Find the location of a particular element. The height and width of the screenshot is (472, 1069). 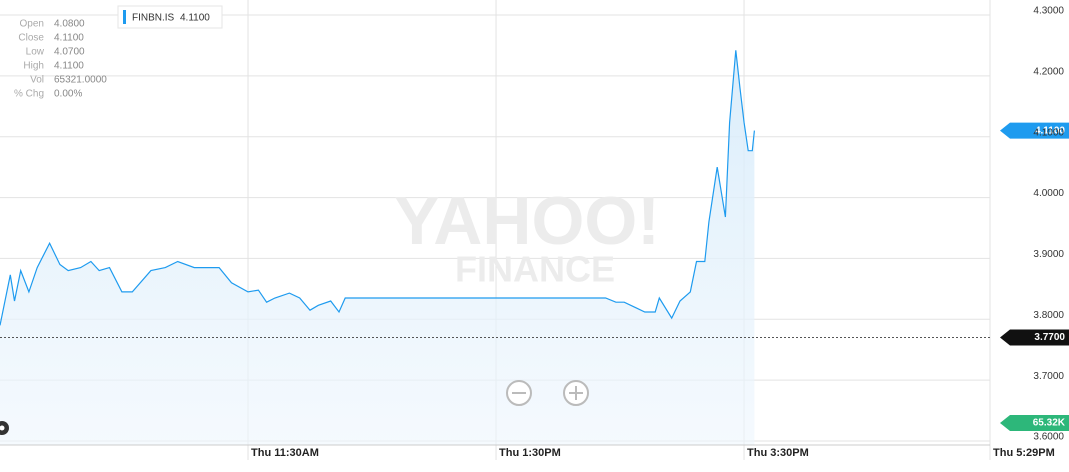

info-label: High is located at coordinates (33, 66).